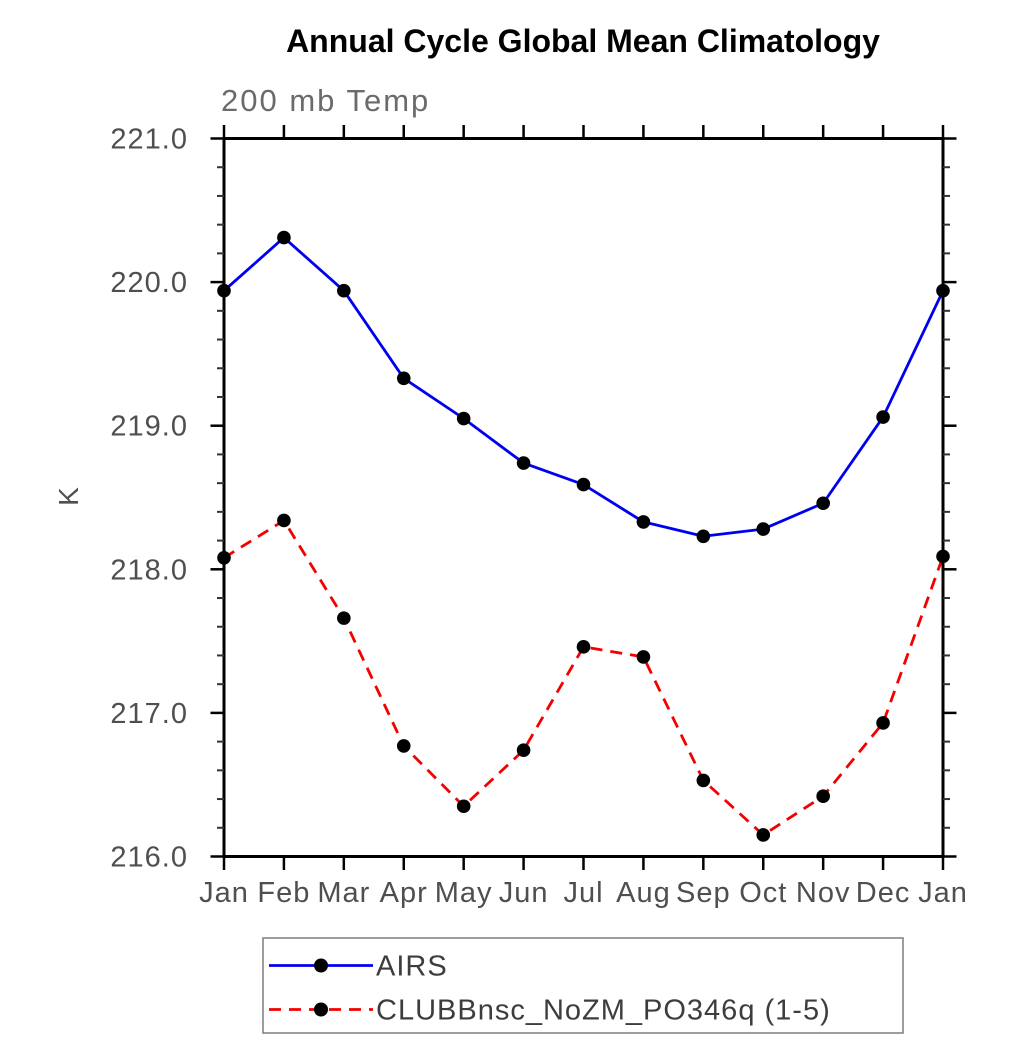  What do you see at coordinates (643, 893) in the screenshot?
I see `x-tick-label: Aug` at bounding box center [643, 893].